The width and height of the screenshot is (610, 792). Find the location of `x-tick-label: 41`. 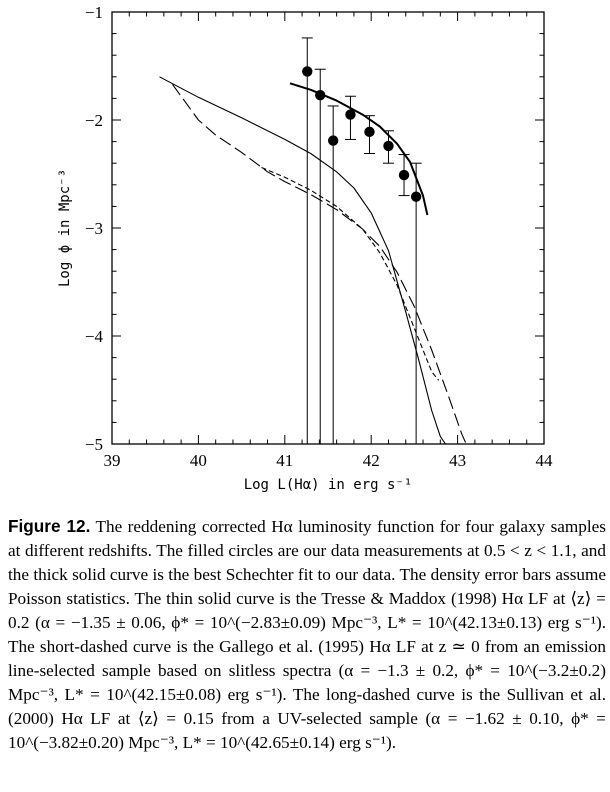

x-tick-label: 41 is located at coordinates (284, 460).